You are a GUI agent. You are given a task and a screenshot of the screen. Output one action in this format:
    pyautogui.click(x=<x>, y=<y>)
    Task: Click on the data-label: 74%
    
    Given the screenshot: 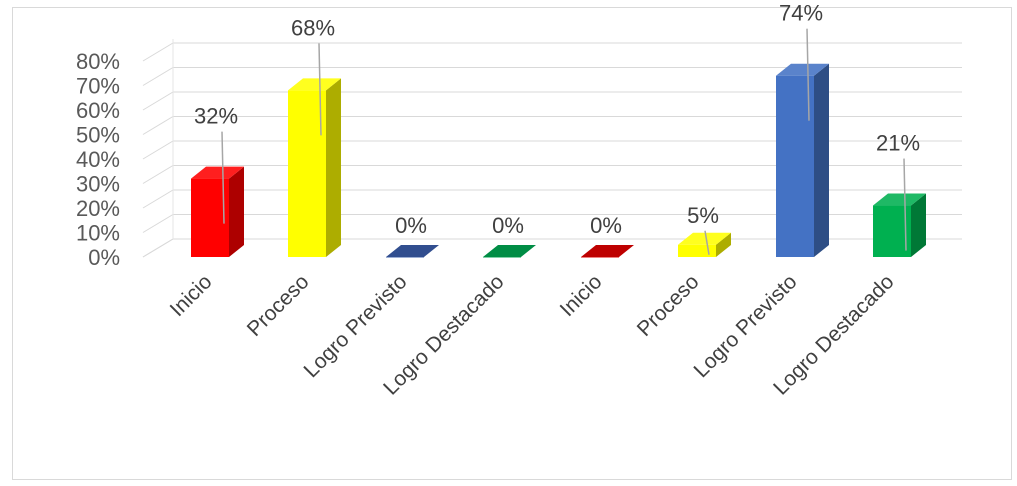 What is the action you would take?
    pyautogui.click(x=801, y=13)
    